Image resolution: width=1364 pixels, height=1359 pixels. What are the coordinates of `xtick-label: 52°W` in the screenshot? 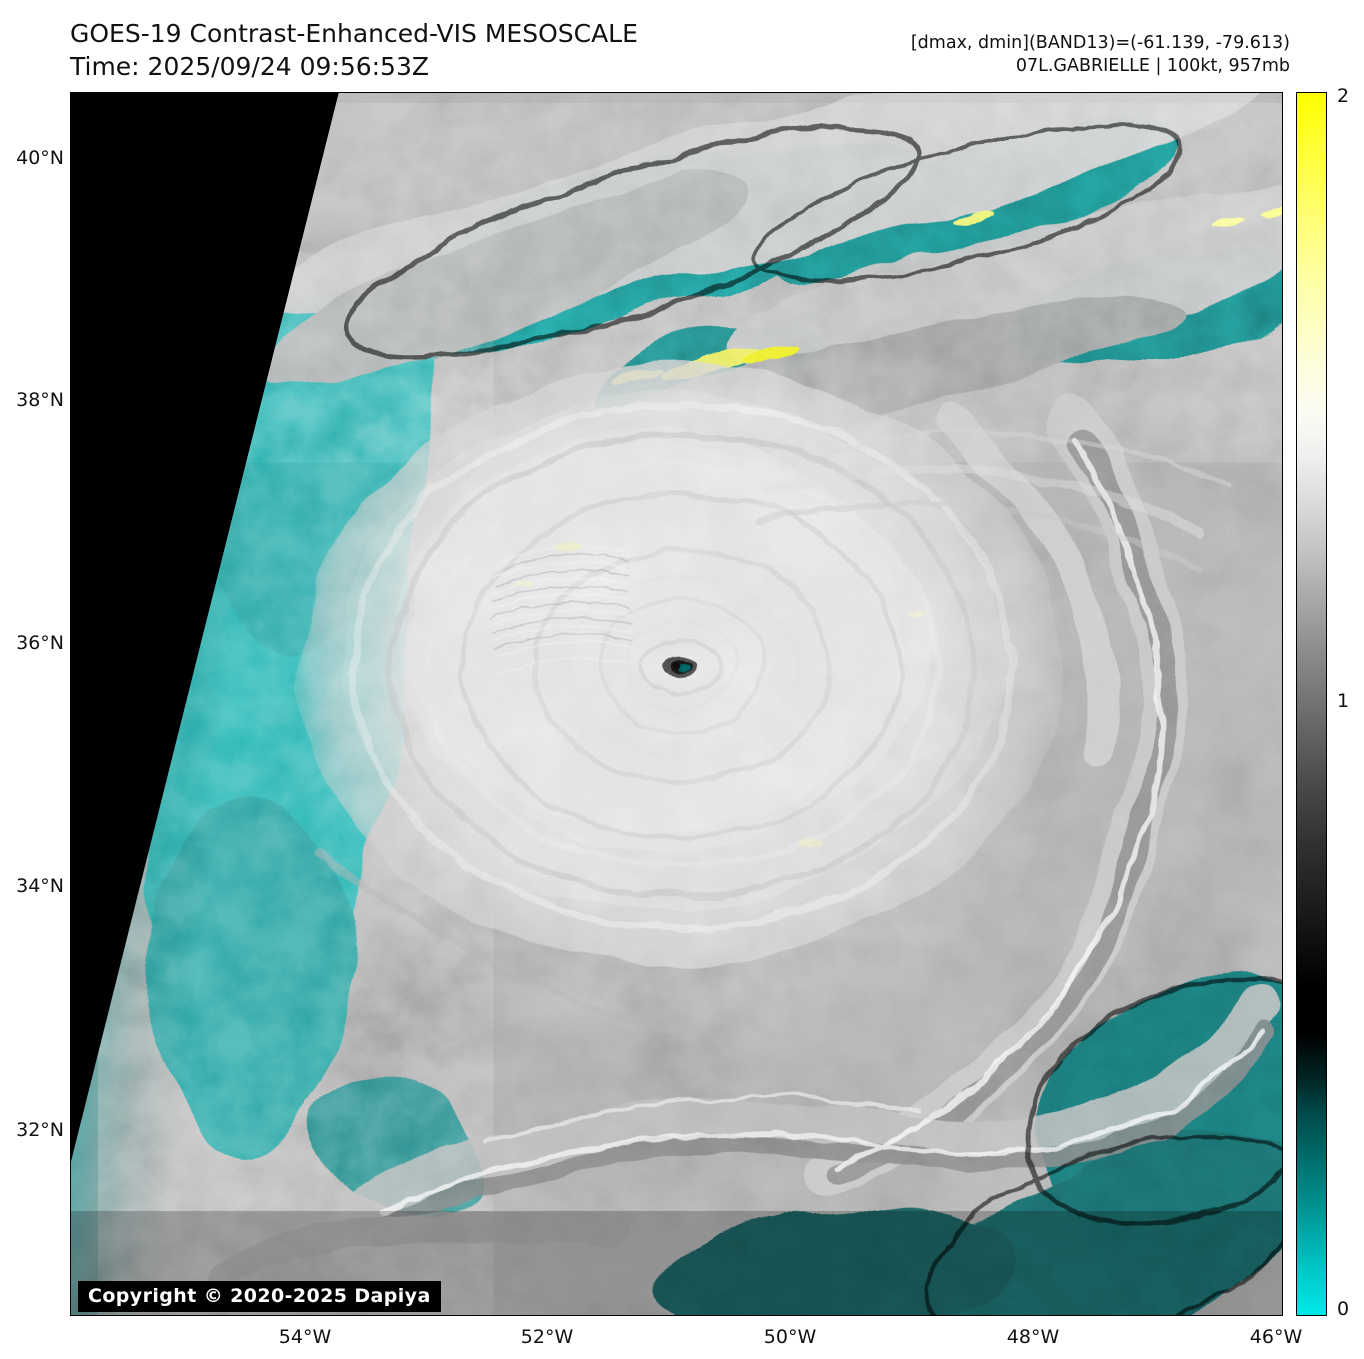 It's located at (547, 1337).